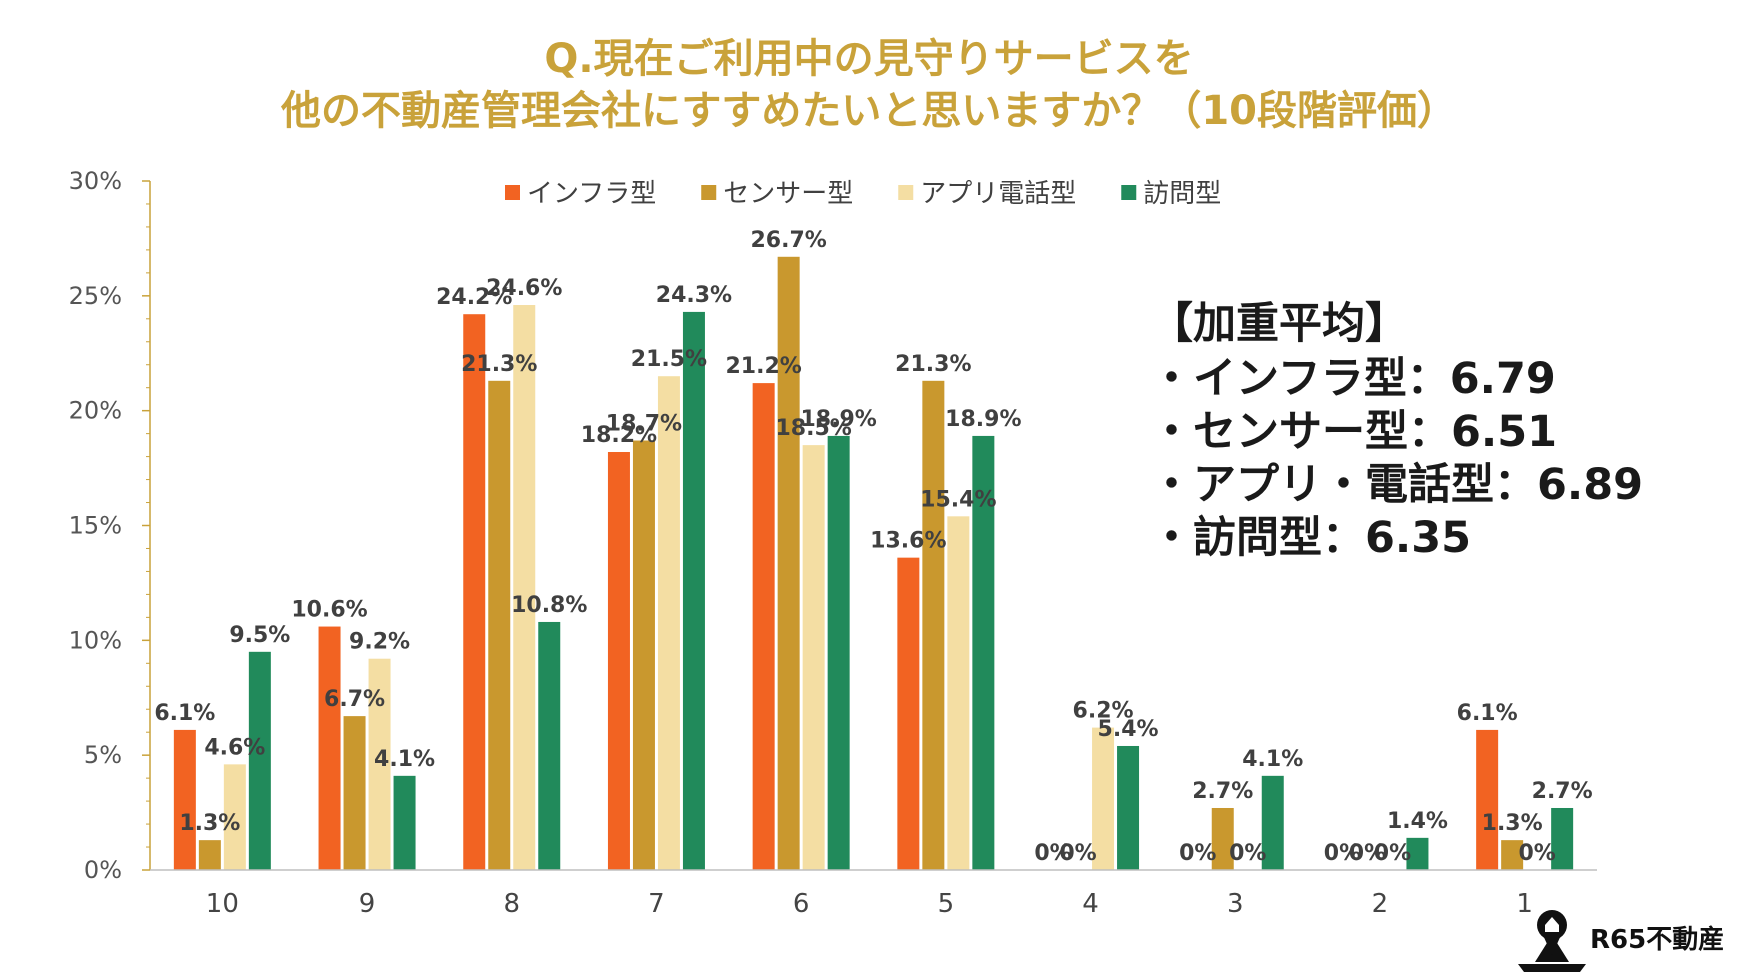 The width and height of the screenshot is (1738, 978). Describe the element at coordinates (998, 194) in the screenshot. I see `legend-label: アプリ電話型` at that location.